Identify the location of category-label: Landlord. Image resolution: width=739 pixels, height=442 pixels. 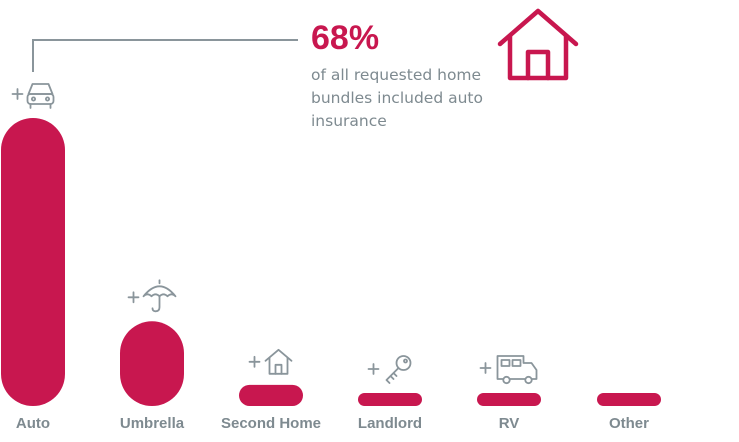
(390, 423).